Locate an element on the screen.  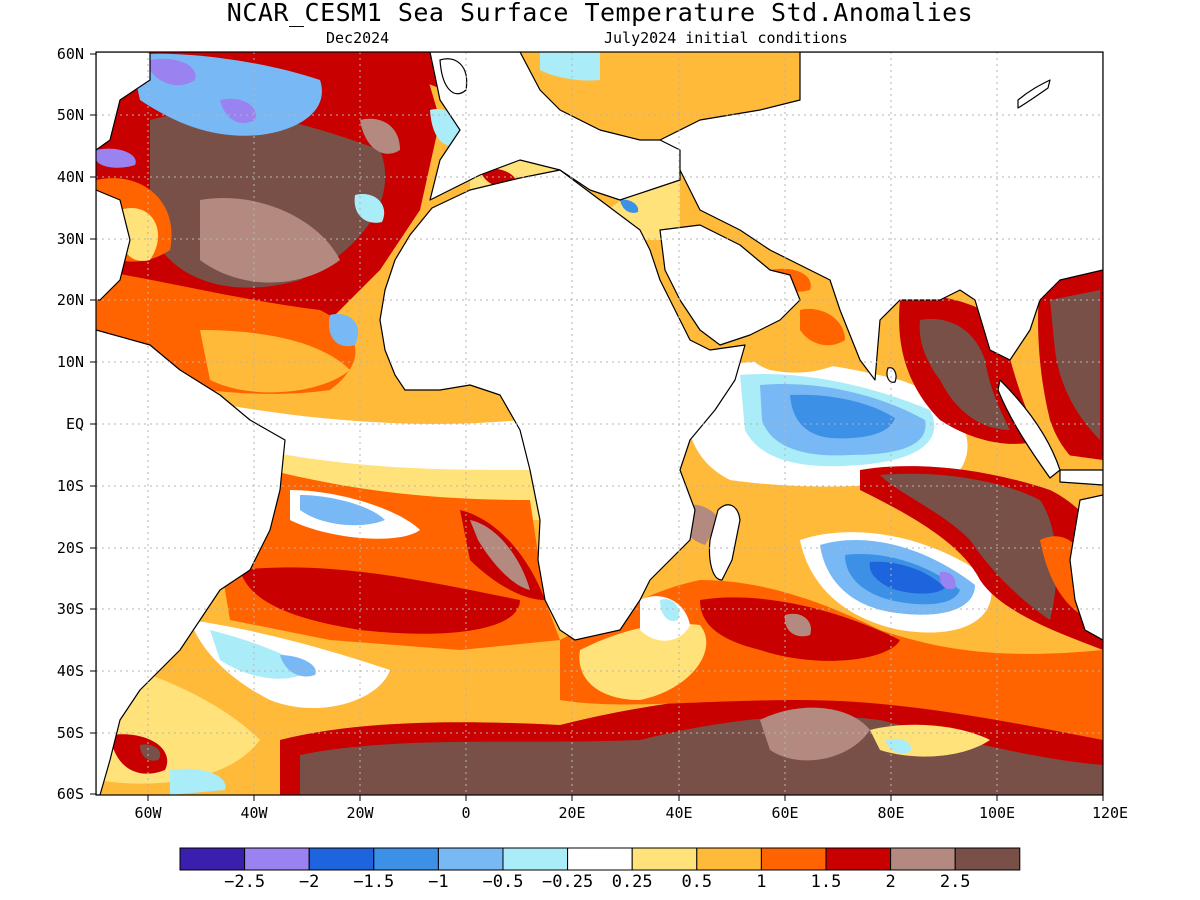
colorbar-label: 0.25 is located at coordinates (632, 882).